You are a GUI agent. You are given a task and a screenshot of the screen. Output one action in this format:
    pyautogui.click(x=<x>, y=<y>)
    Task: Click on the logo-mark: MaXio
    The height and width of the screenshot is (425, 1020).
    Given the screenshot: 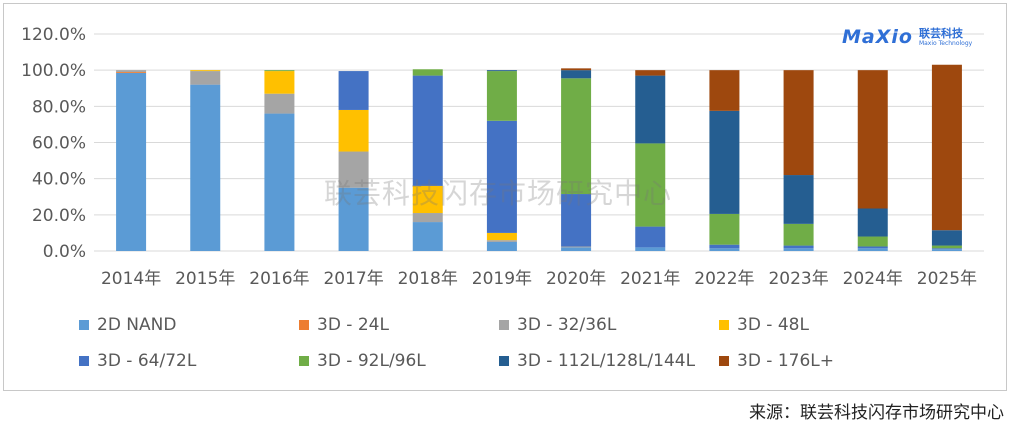 What is the action you would take?
    pyautogui.click(x=877, y=37)
    